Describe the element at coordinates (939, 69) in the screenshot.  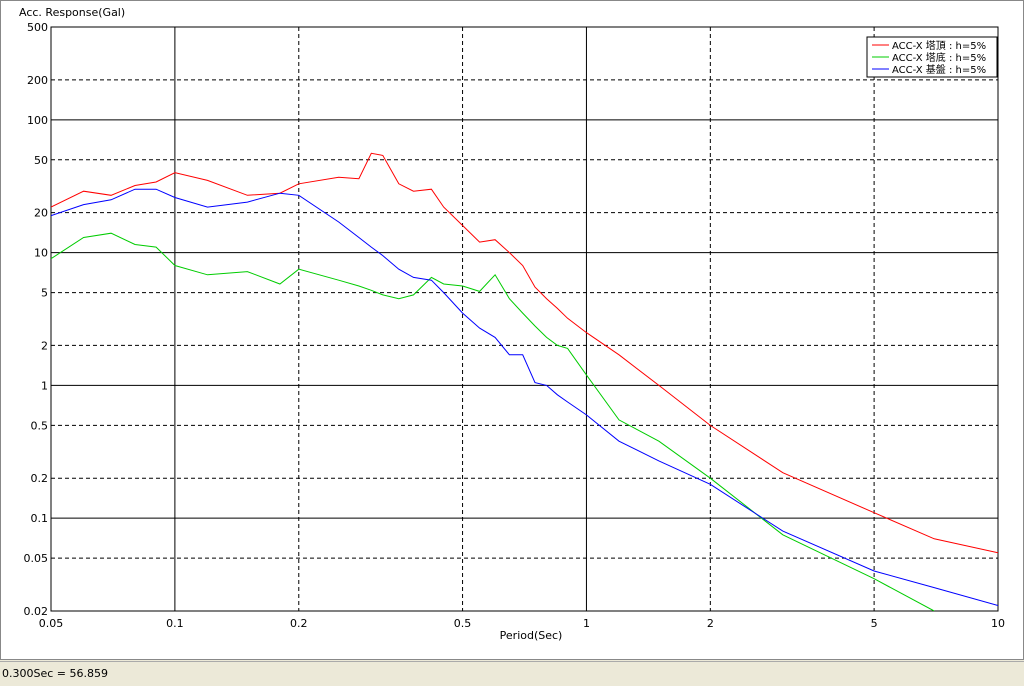
I see `legend-label: ACC-X 基盤 : h=5%` at that location.